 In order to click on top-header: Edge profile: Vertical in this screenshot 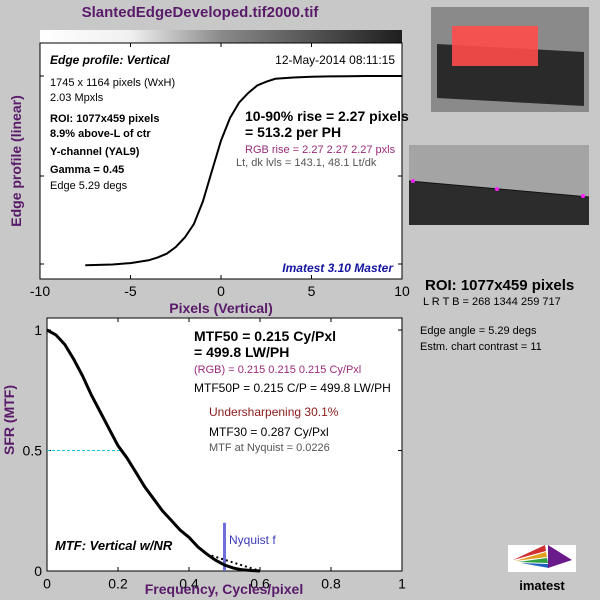, I will do `click(110, 60)`.